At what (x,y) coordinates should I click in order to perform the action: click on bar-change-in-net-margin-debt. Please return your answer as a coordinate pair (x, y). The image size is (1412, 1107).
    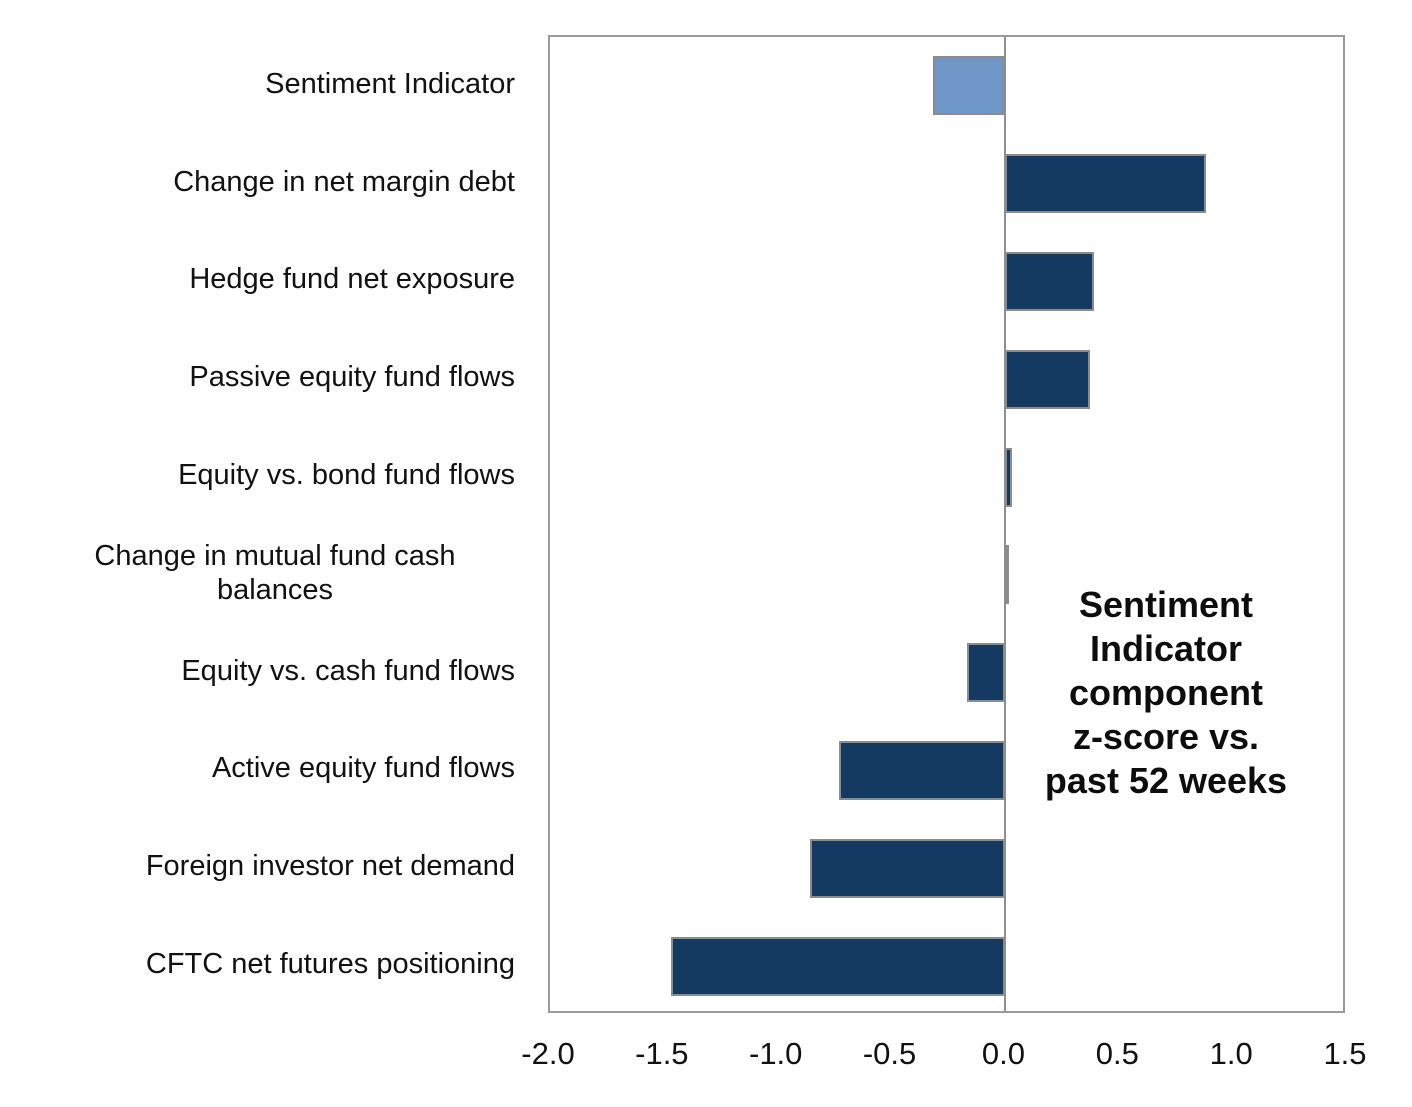
    Looking at the image, I should click on (1105, 184).